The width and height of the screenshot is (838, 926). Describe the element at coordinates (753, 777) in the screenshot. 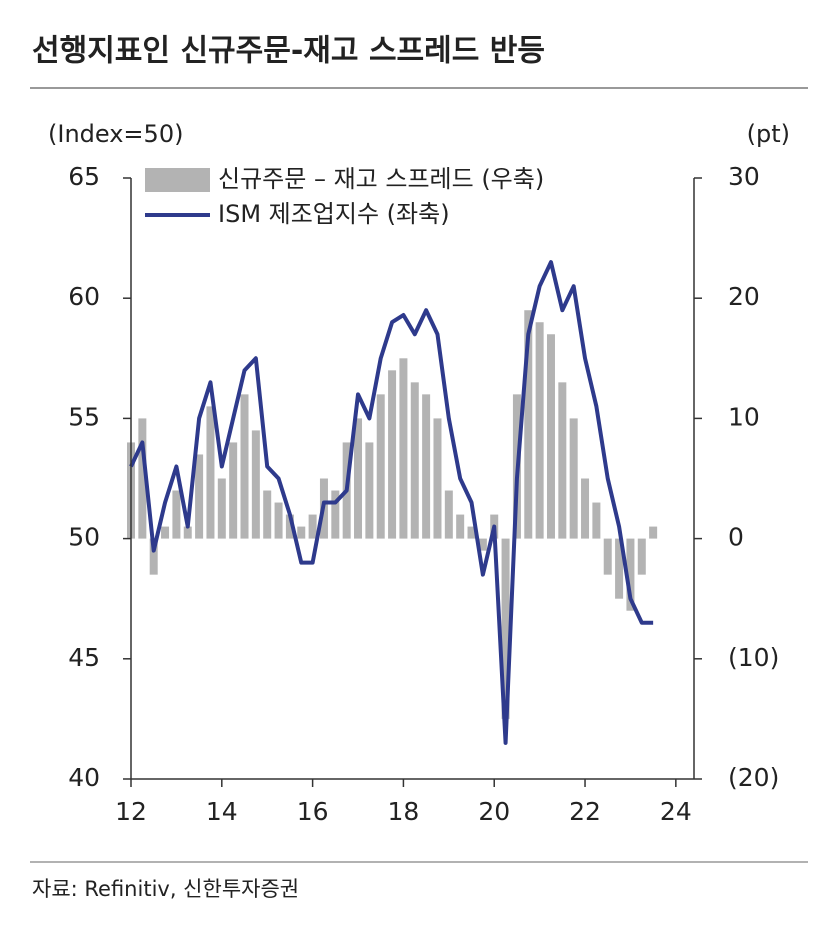

I see `y2-tick-label: (20)` at that location.